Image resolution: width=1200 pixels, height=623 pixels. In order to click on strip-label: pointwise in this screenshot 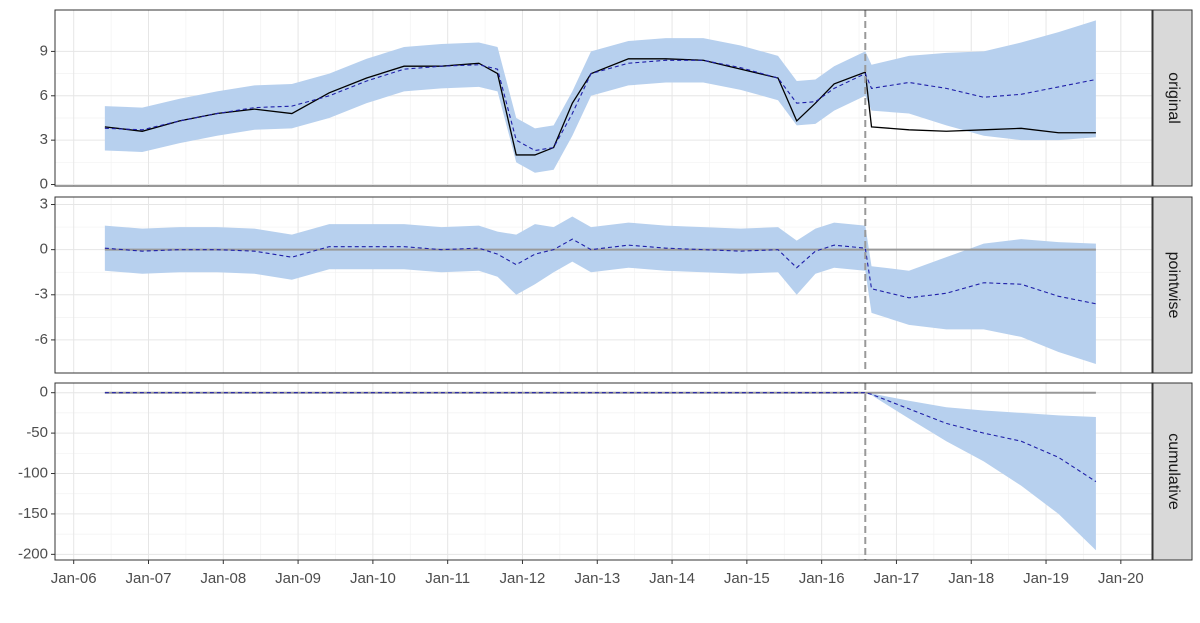, I will do `click(1173, 285)`.